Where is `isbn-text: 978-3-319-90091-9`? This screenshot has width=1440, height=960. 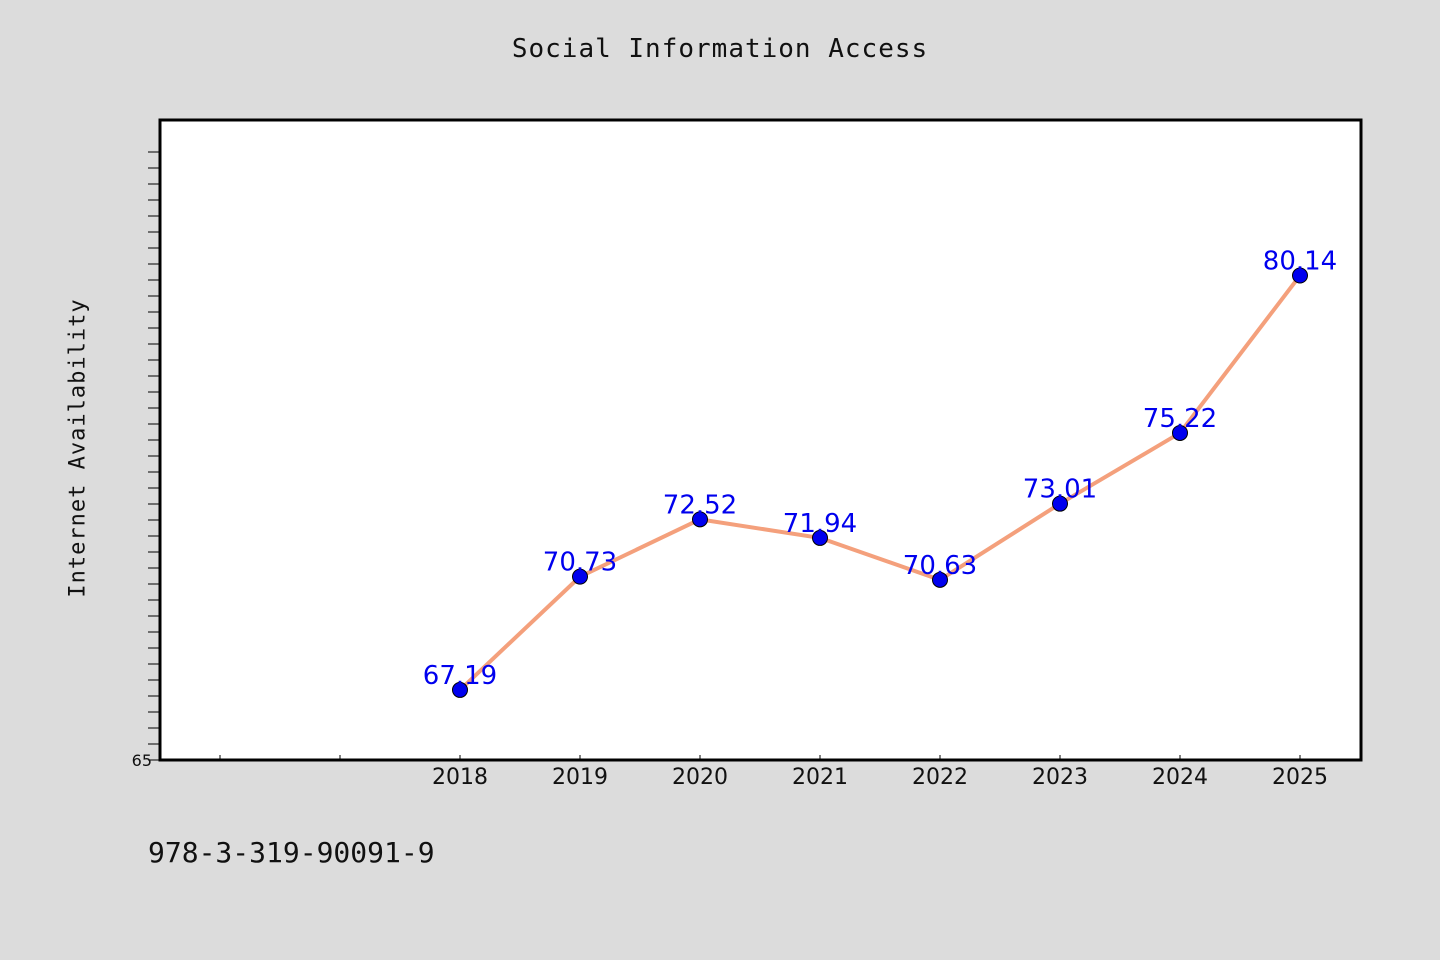 isbn-text: 978-3-319-90091-9 is located at coordinates (291, 852).